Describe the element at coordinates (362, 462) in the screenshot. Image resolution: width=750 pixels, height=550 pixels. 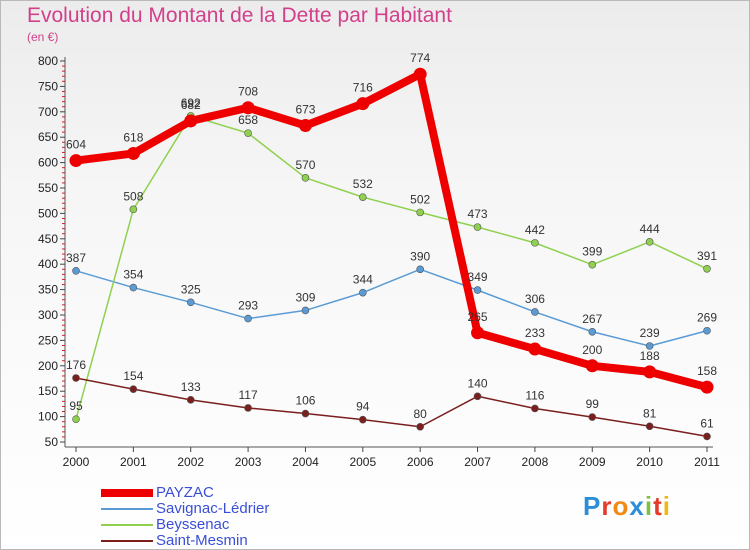
I see `x-tick-label: 2005` at that location.